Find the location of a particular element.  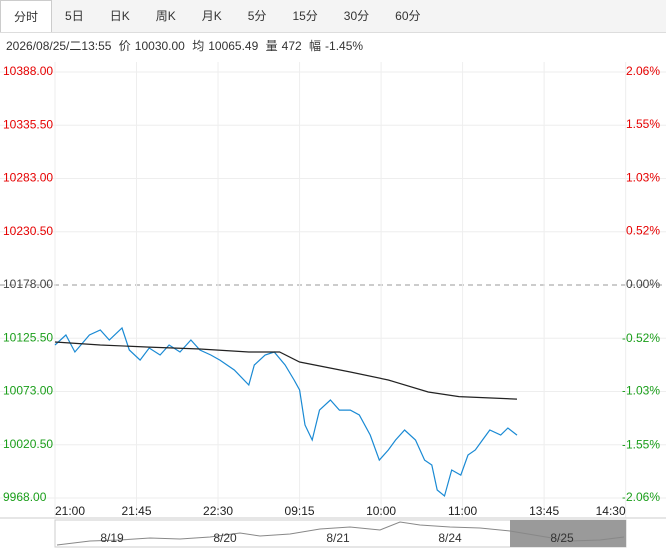

x-tick-label: 13:45 is located at coordinates (544, 511).